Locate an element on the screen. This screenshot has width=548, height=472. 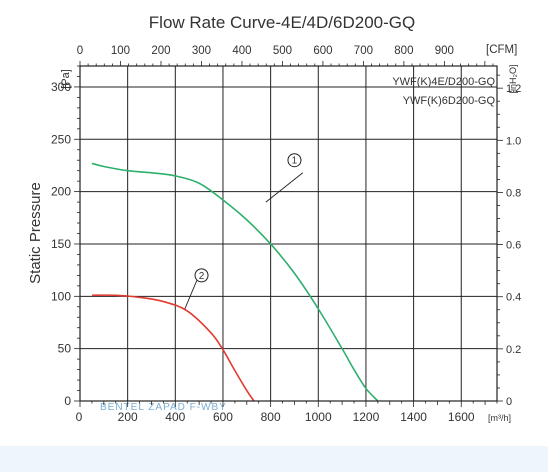
series-2-line is located at coordinates (173, 348).